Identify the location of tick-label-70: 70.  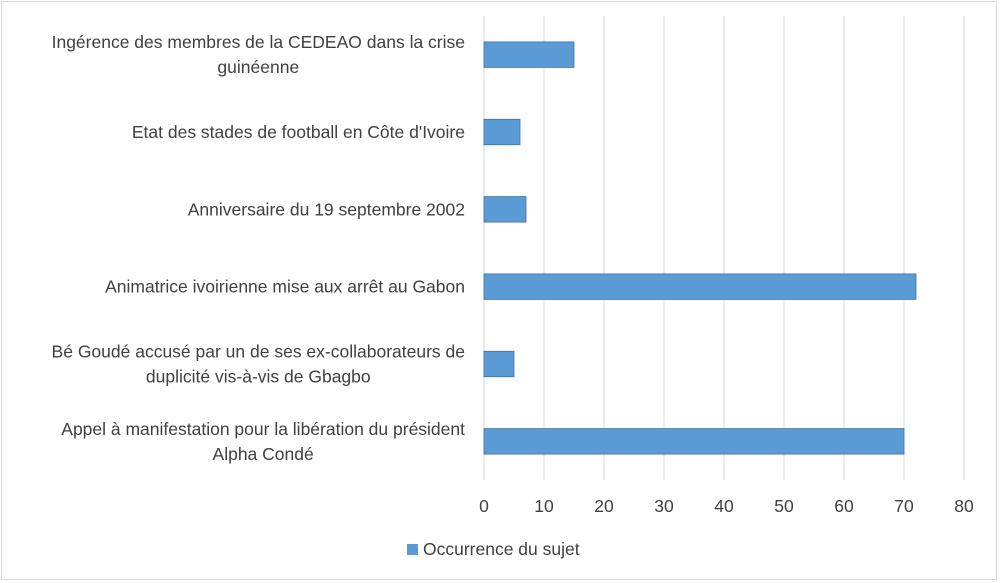
(904, 506).